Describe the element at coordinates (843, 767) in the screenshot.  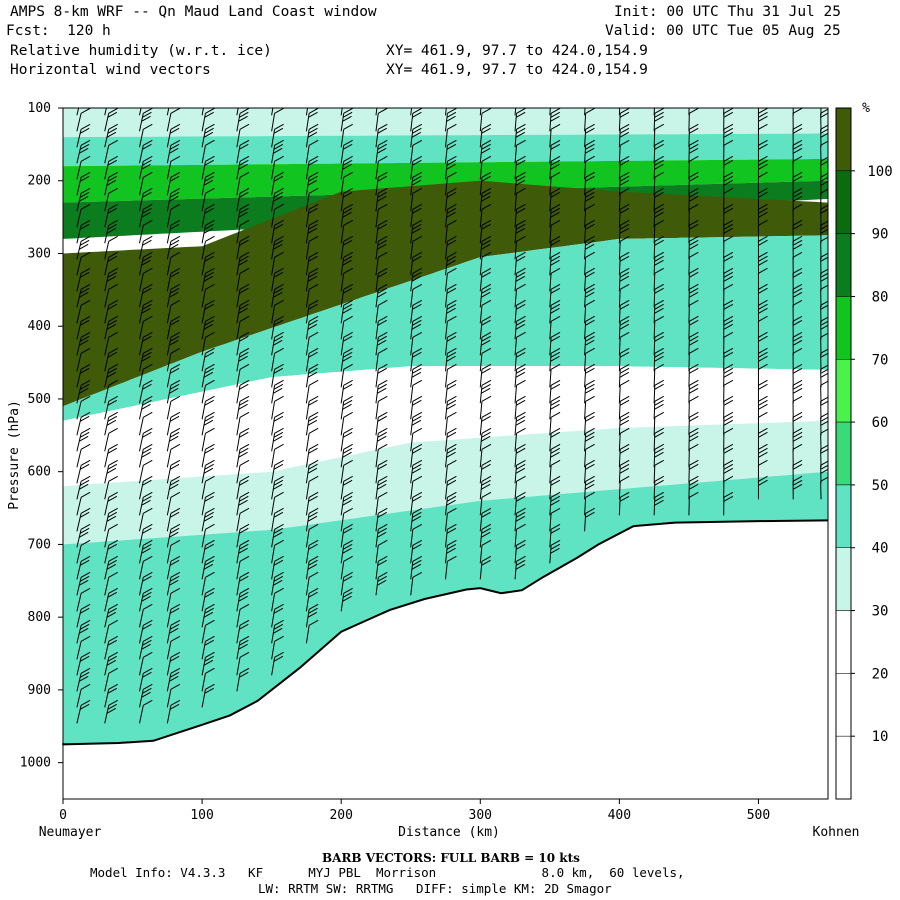
I see `colorbar-swatch` at that location.